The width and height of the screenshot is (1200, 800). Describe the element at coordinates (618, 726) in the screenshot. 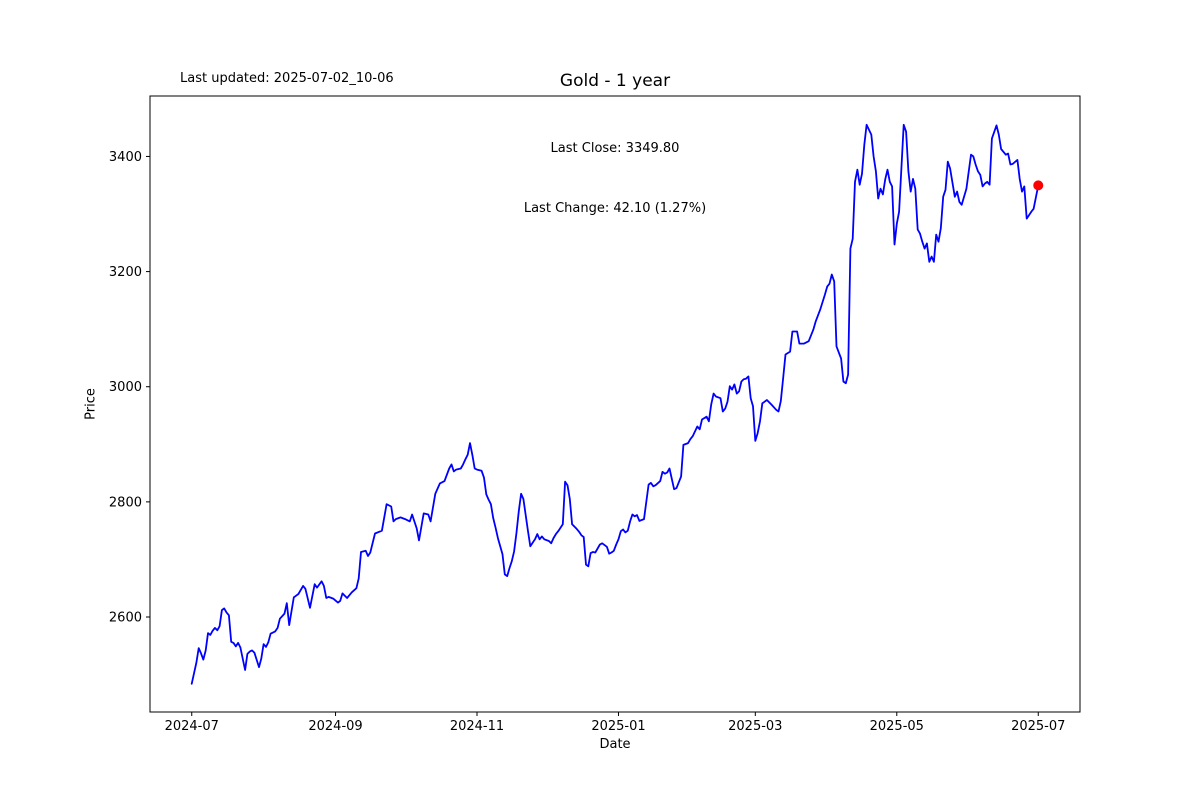

I see `x-tick-label: 2025-01` at that location.